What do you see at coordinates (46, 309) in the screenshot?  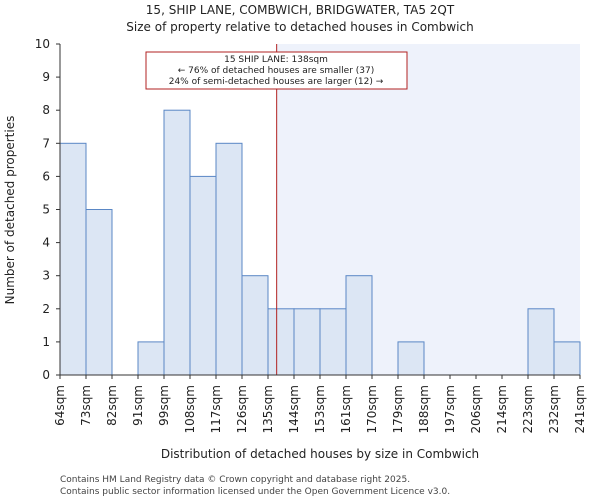 I see `y-tick-label: 2` at bounding box center [46, 309].